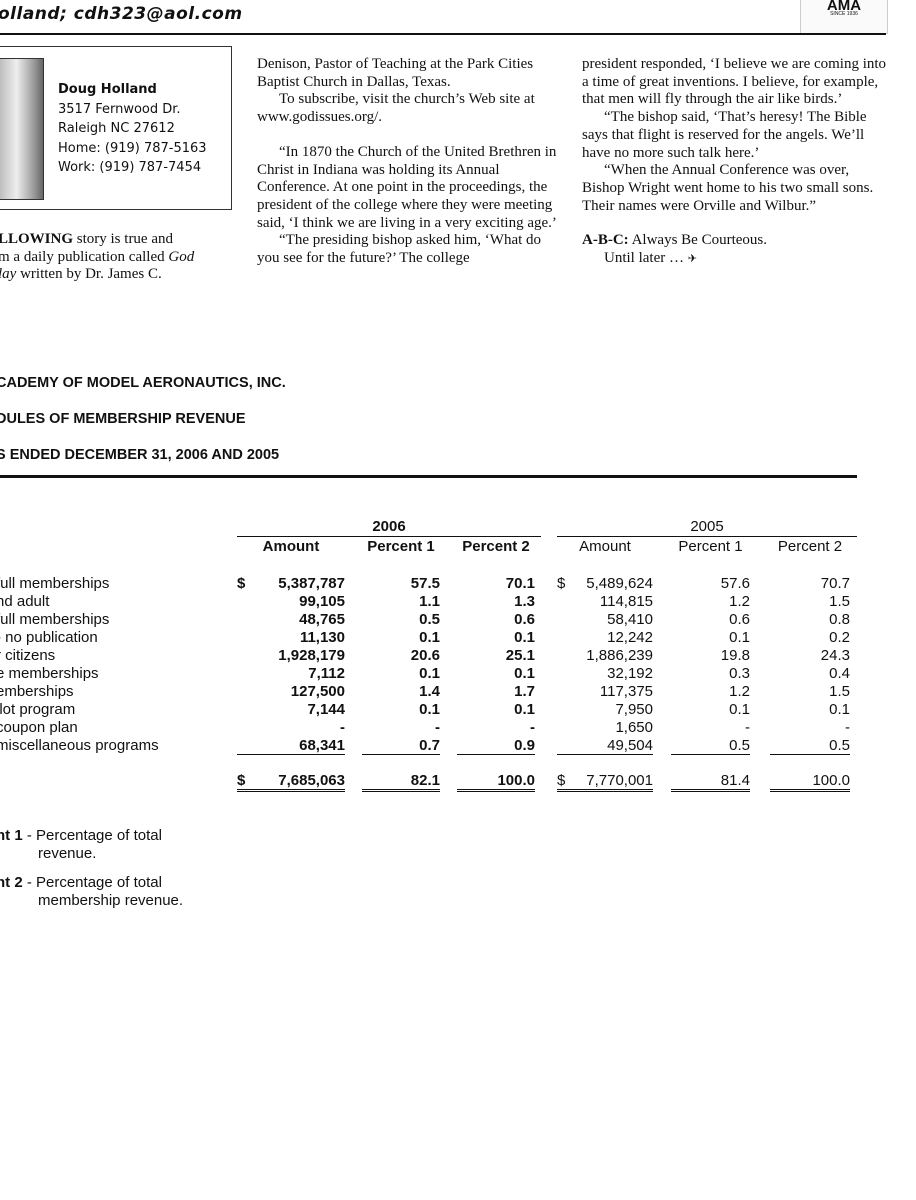 The height and width of the screenshot is (1200, 916). I want to click on table-cell: 0.7, so click(401, 746).